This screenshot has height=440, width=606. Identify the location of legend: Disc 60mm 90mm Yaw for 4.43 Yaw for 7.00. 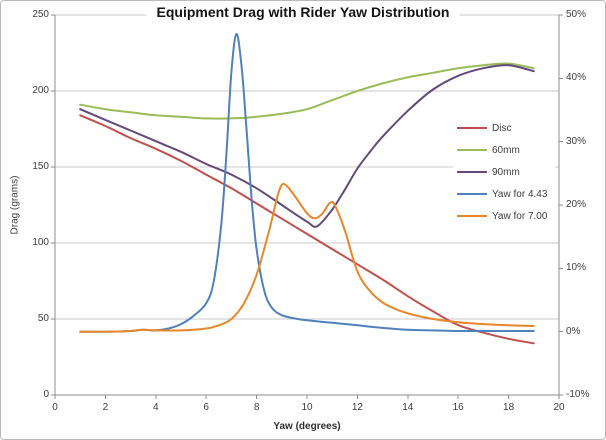
(504, 172).